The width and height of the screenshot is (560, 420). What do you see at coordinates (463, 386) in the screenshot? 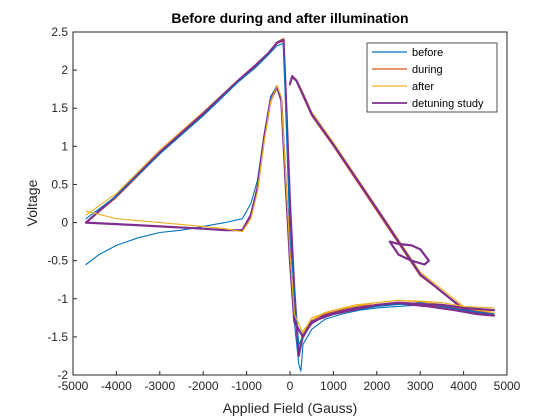
I see `x-tick-label-9: 4000` at bounding box center [463, 386].